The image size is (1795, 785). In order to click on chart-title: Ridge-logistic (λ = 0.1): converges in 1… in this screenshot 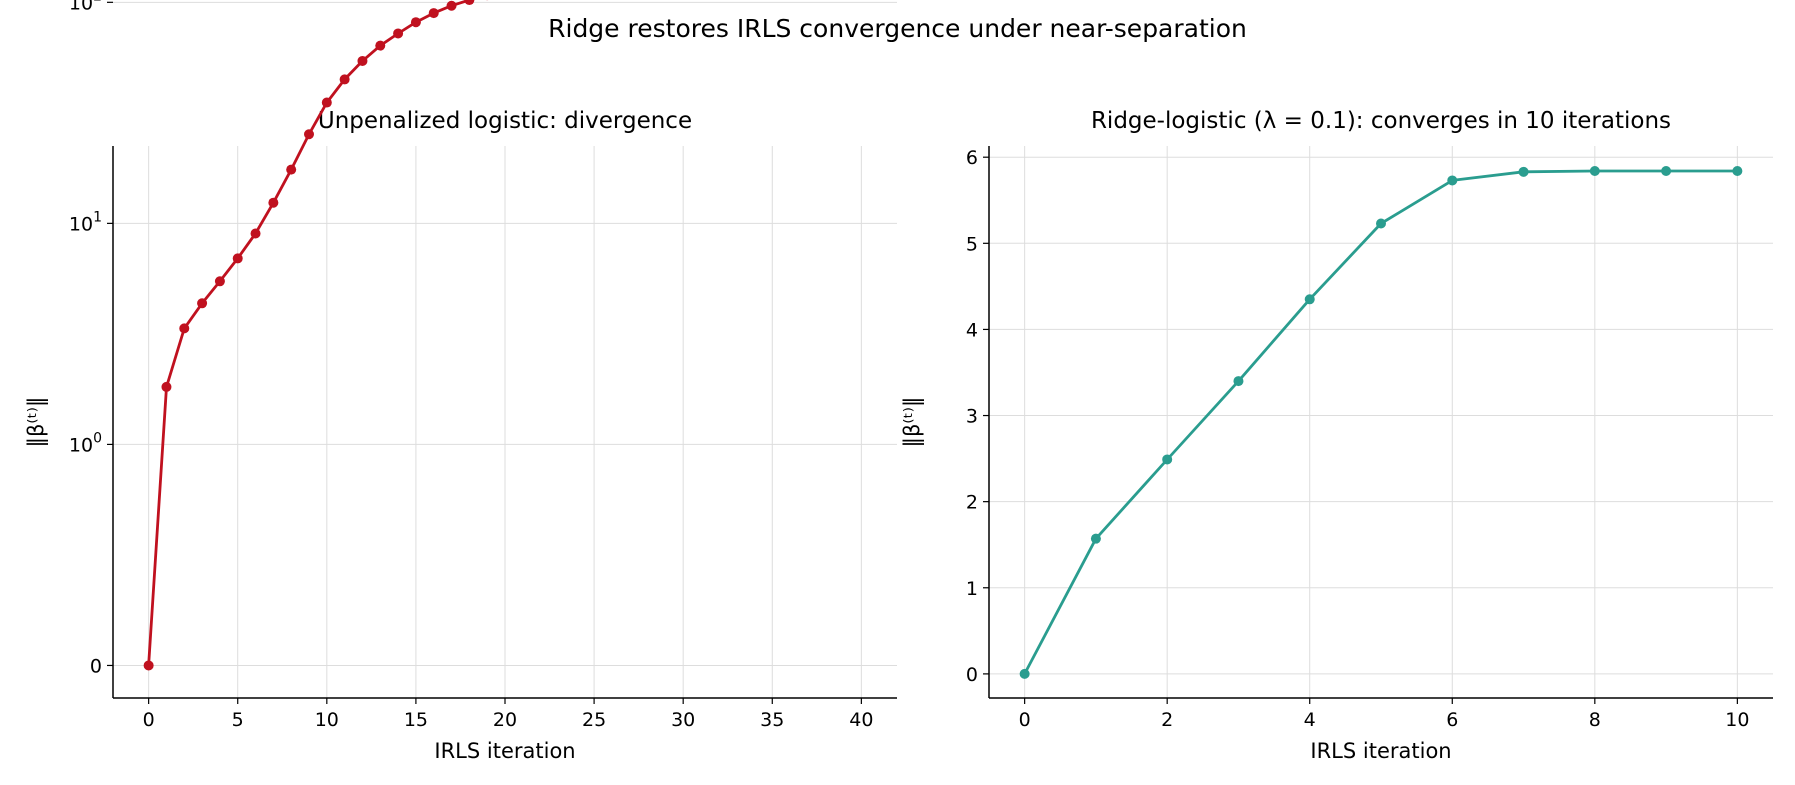, I will do `click(1381, 121)`.